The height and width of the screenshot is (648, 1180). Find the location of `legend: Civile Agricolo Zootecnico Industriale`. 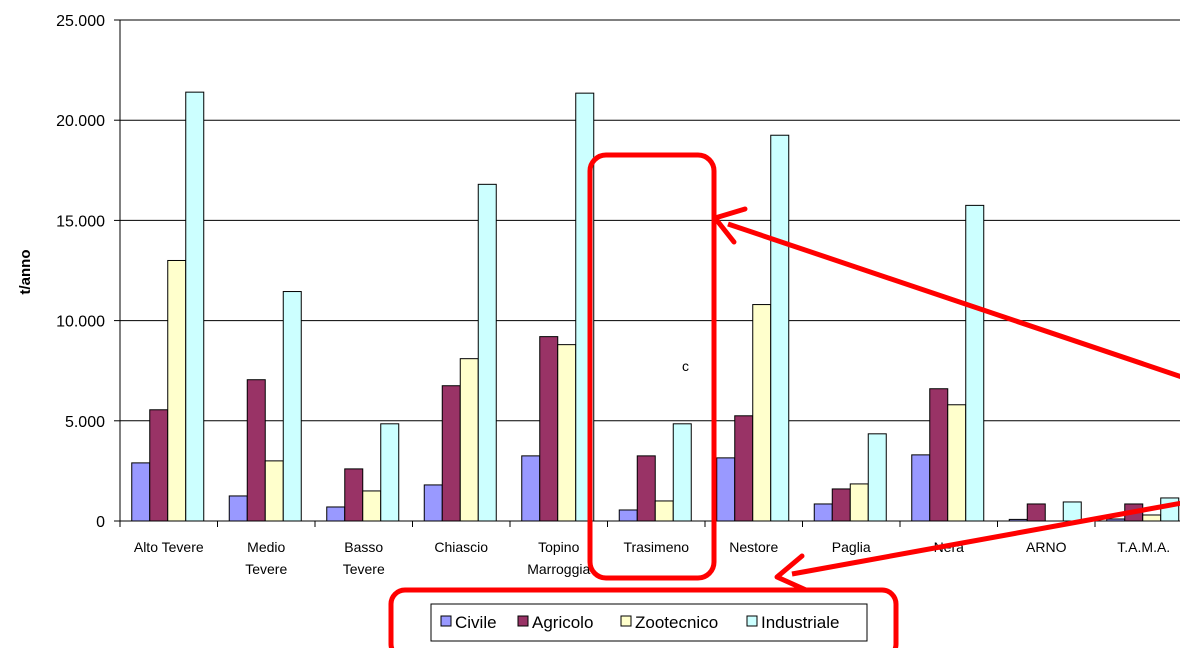

legend: Civile Agricolo Zootecnico Industriale is located at coordinates (649, 622).